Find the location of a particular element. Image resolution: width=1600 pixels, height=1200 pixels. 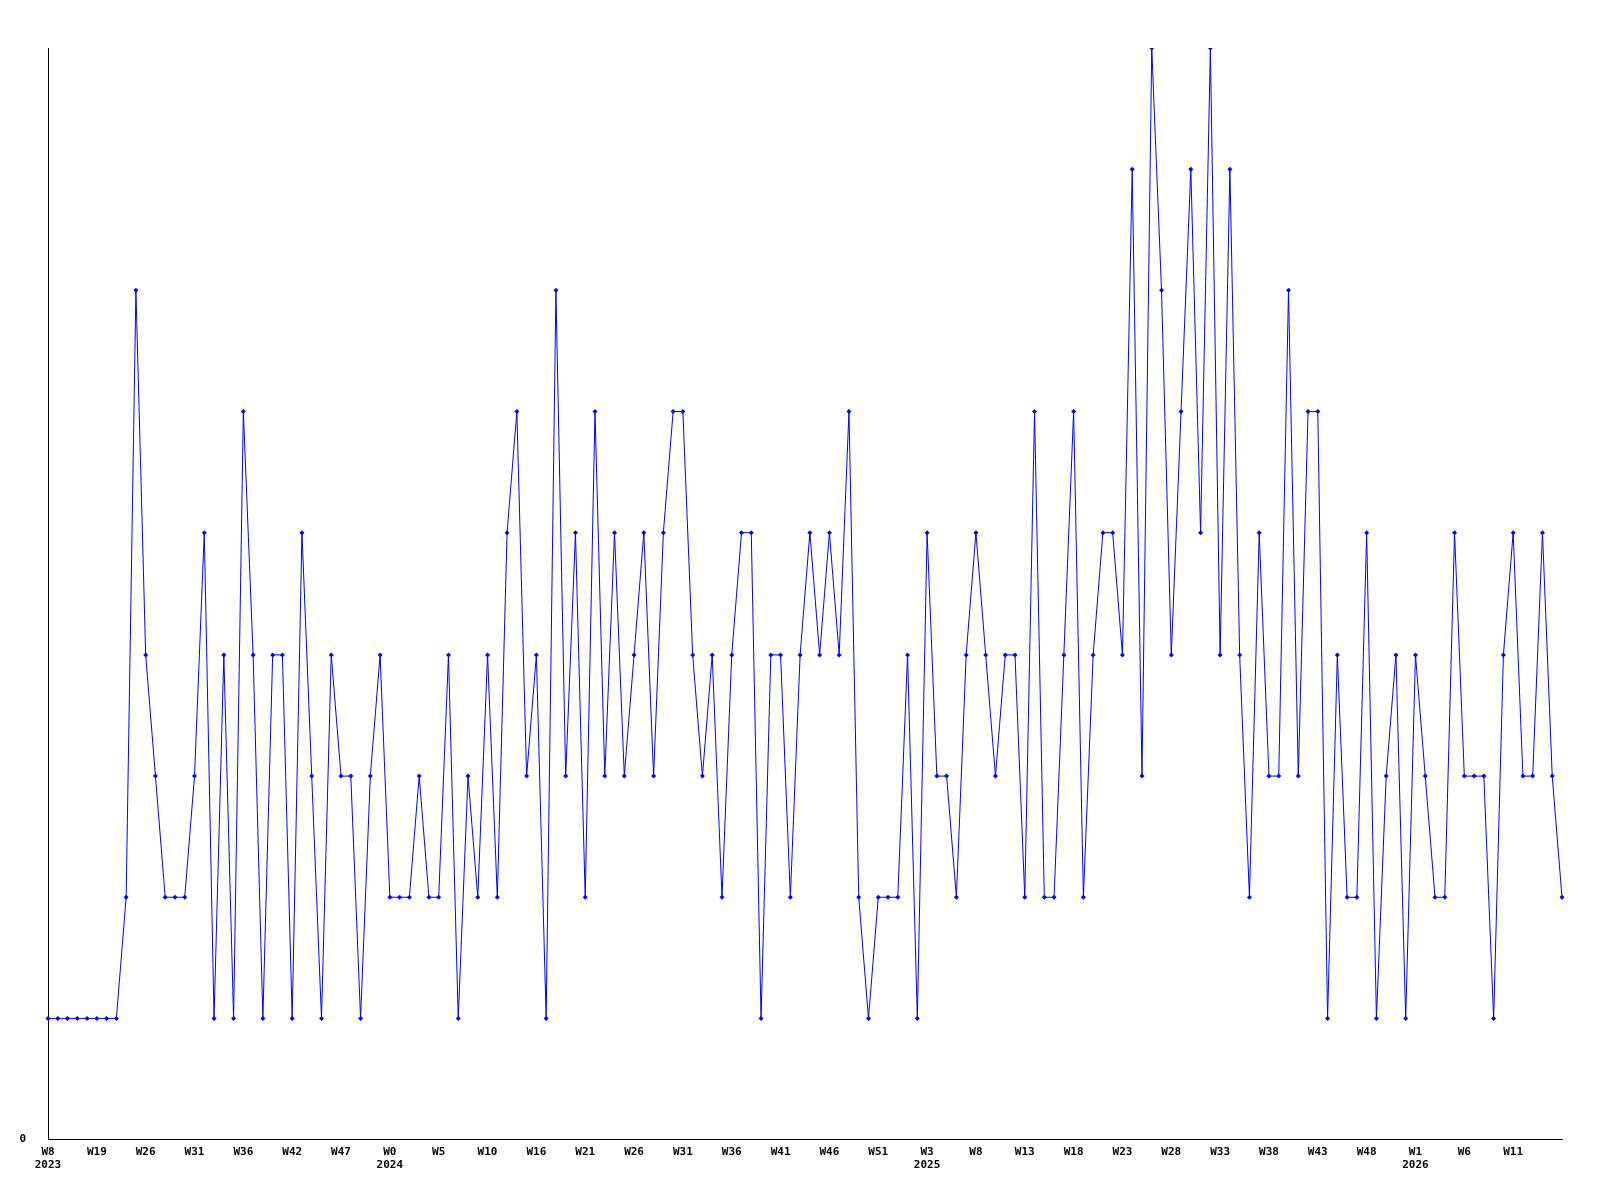

x-tick-label: W43 is located at coordinates (1317, 1152).